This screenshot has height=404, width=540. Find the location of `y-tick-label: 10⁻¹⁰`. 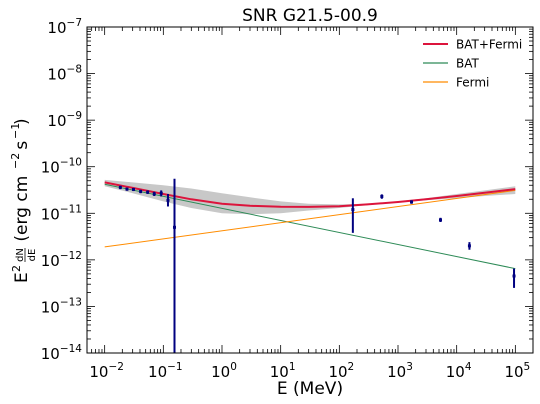

y-tick-label: 10⁻¹⁰ is located at coordinates (61, 167).